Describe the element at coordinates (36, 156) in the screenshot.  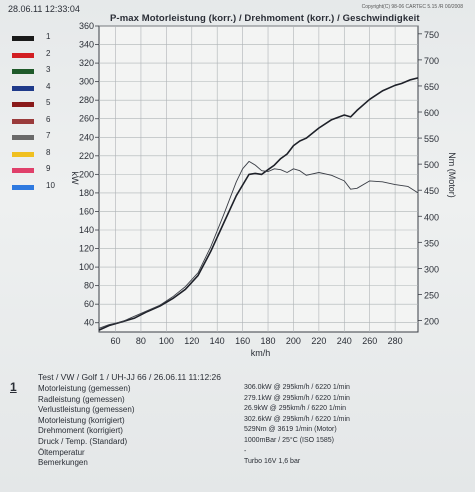
I see `legend-item: 8` at that location.